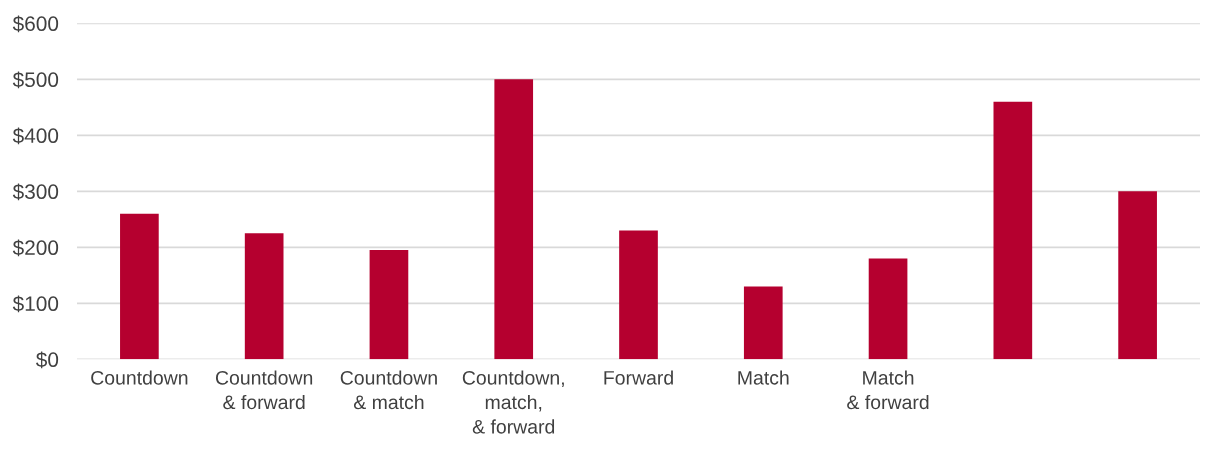 This screenshot has height=453, width=1206. I want to click on x-tick-label: Countdown & forward, so click(264, 390).